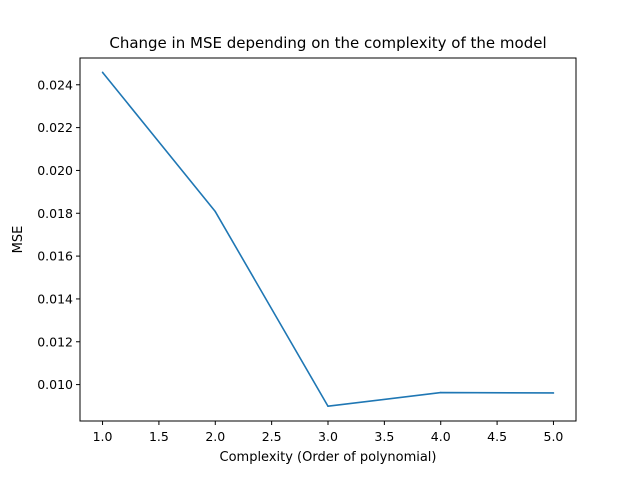 The width and height of the screenshot is (640, 478). Describe the element at coordinates (441, 436) in the screenshot. I see `x-tick-label: 4.0` at that location.